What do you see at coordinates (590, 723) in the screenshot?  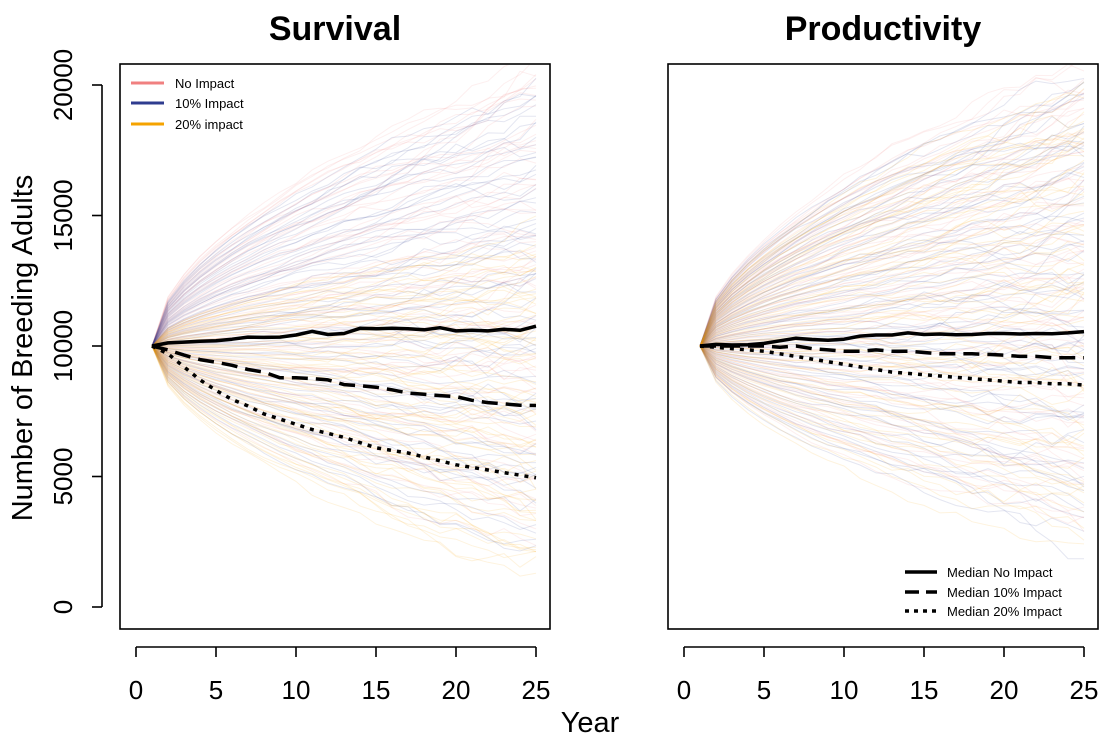 I see `x-axis-label: Year` at bounding box center [590, 723].